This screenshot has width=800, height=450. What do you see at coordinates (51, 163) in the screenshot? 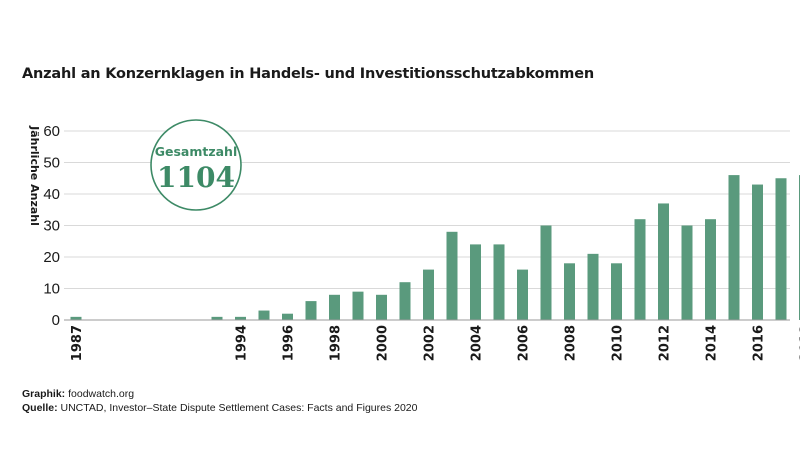
I see `y-tick-label: 50` at bounding box center [51, 163].